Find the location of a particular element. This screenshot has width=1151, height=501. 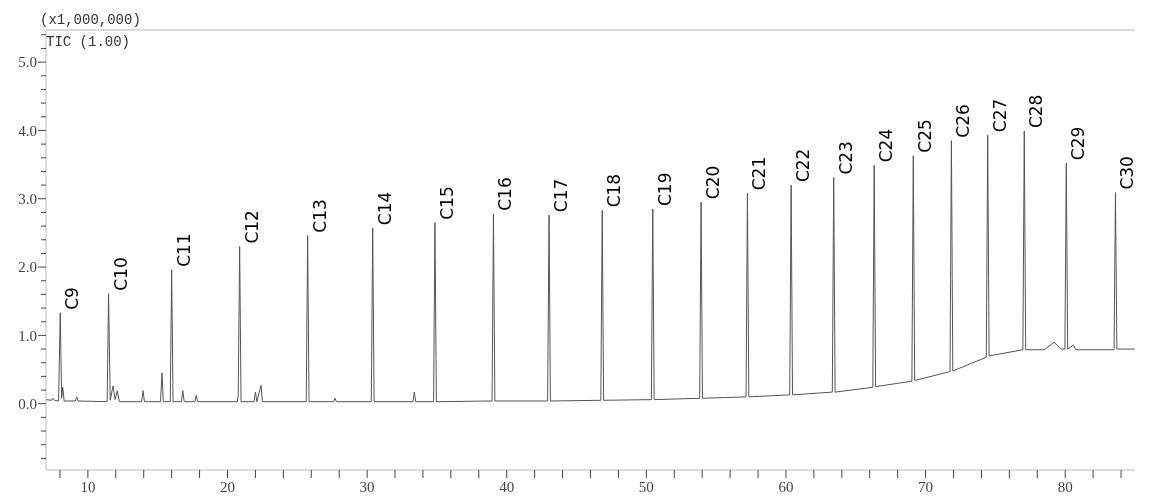

x-tick-label: 30 is located at coordinates (367, 487).